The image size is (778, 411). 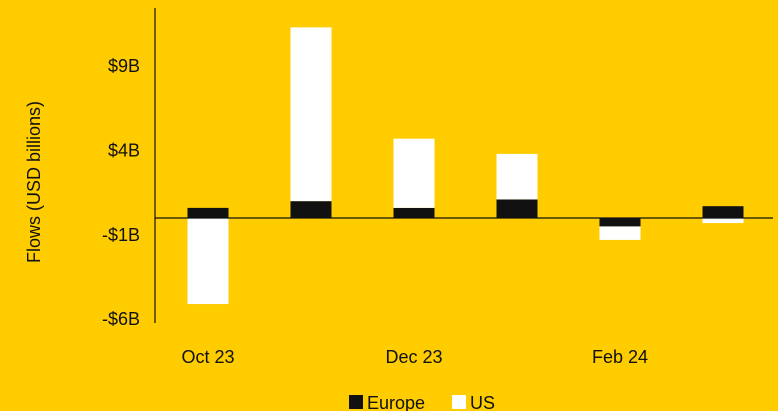 I want to click on x-tick-label: Dec 23, so click(x=413, y=357).